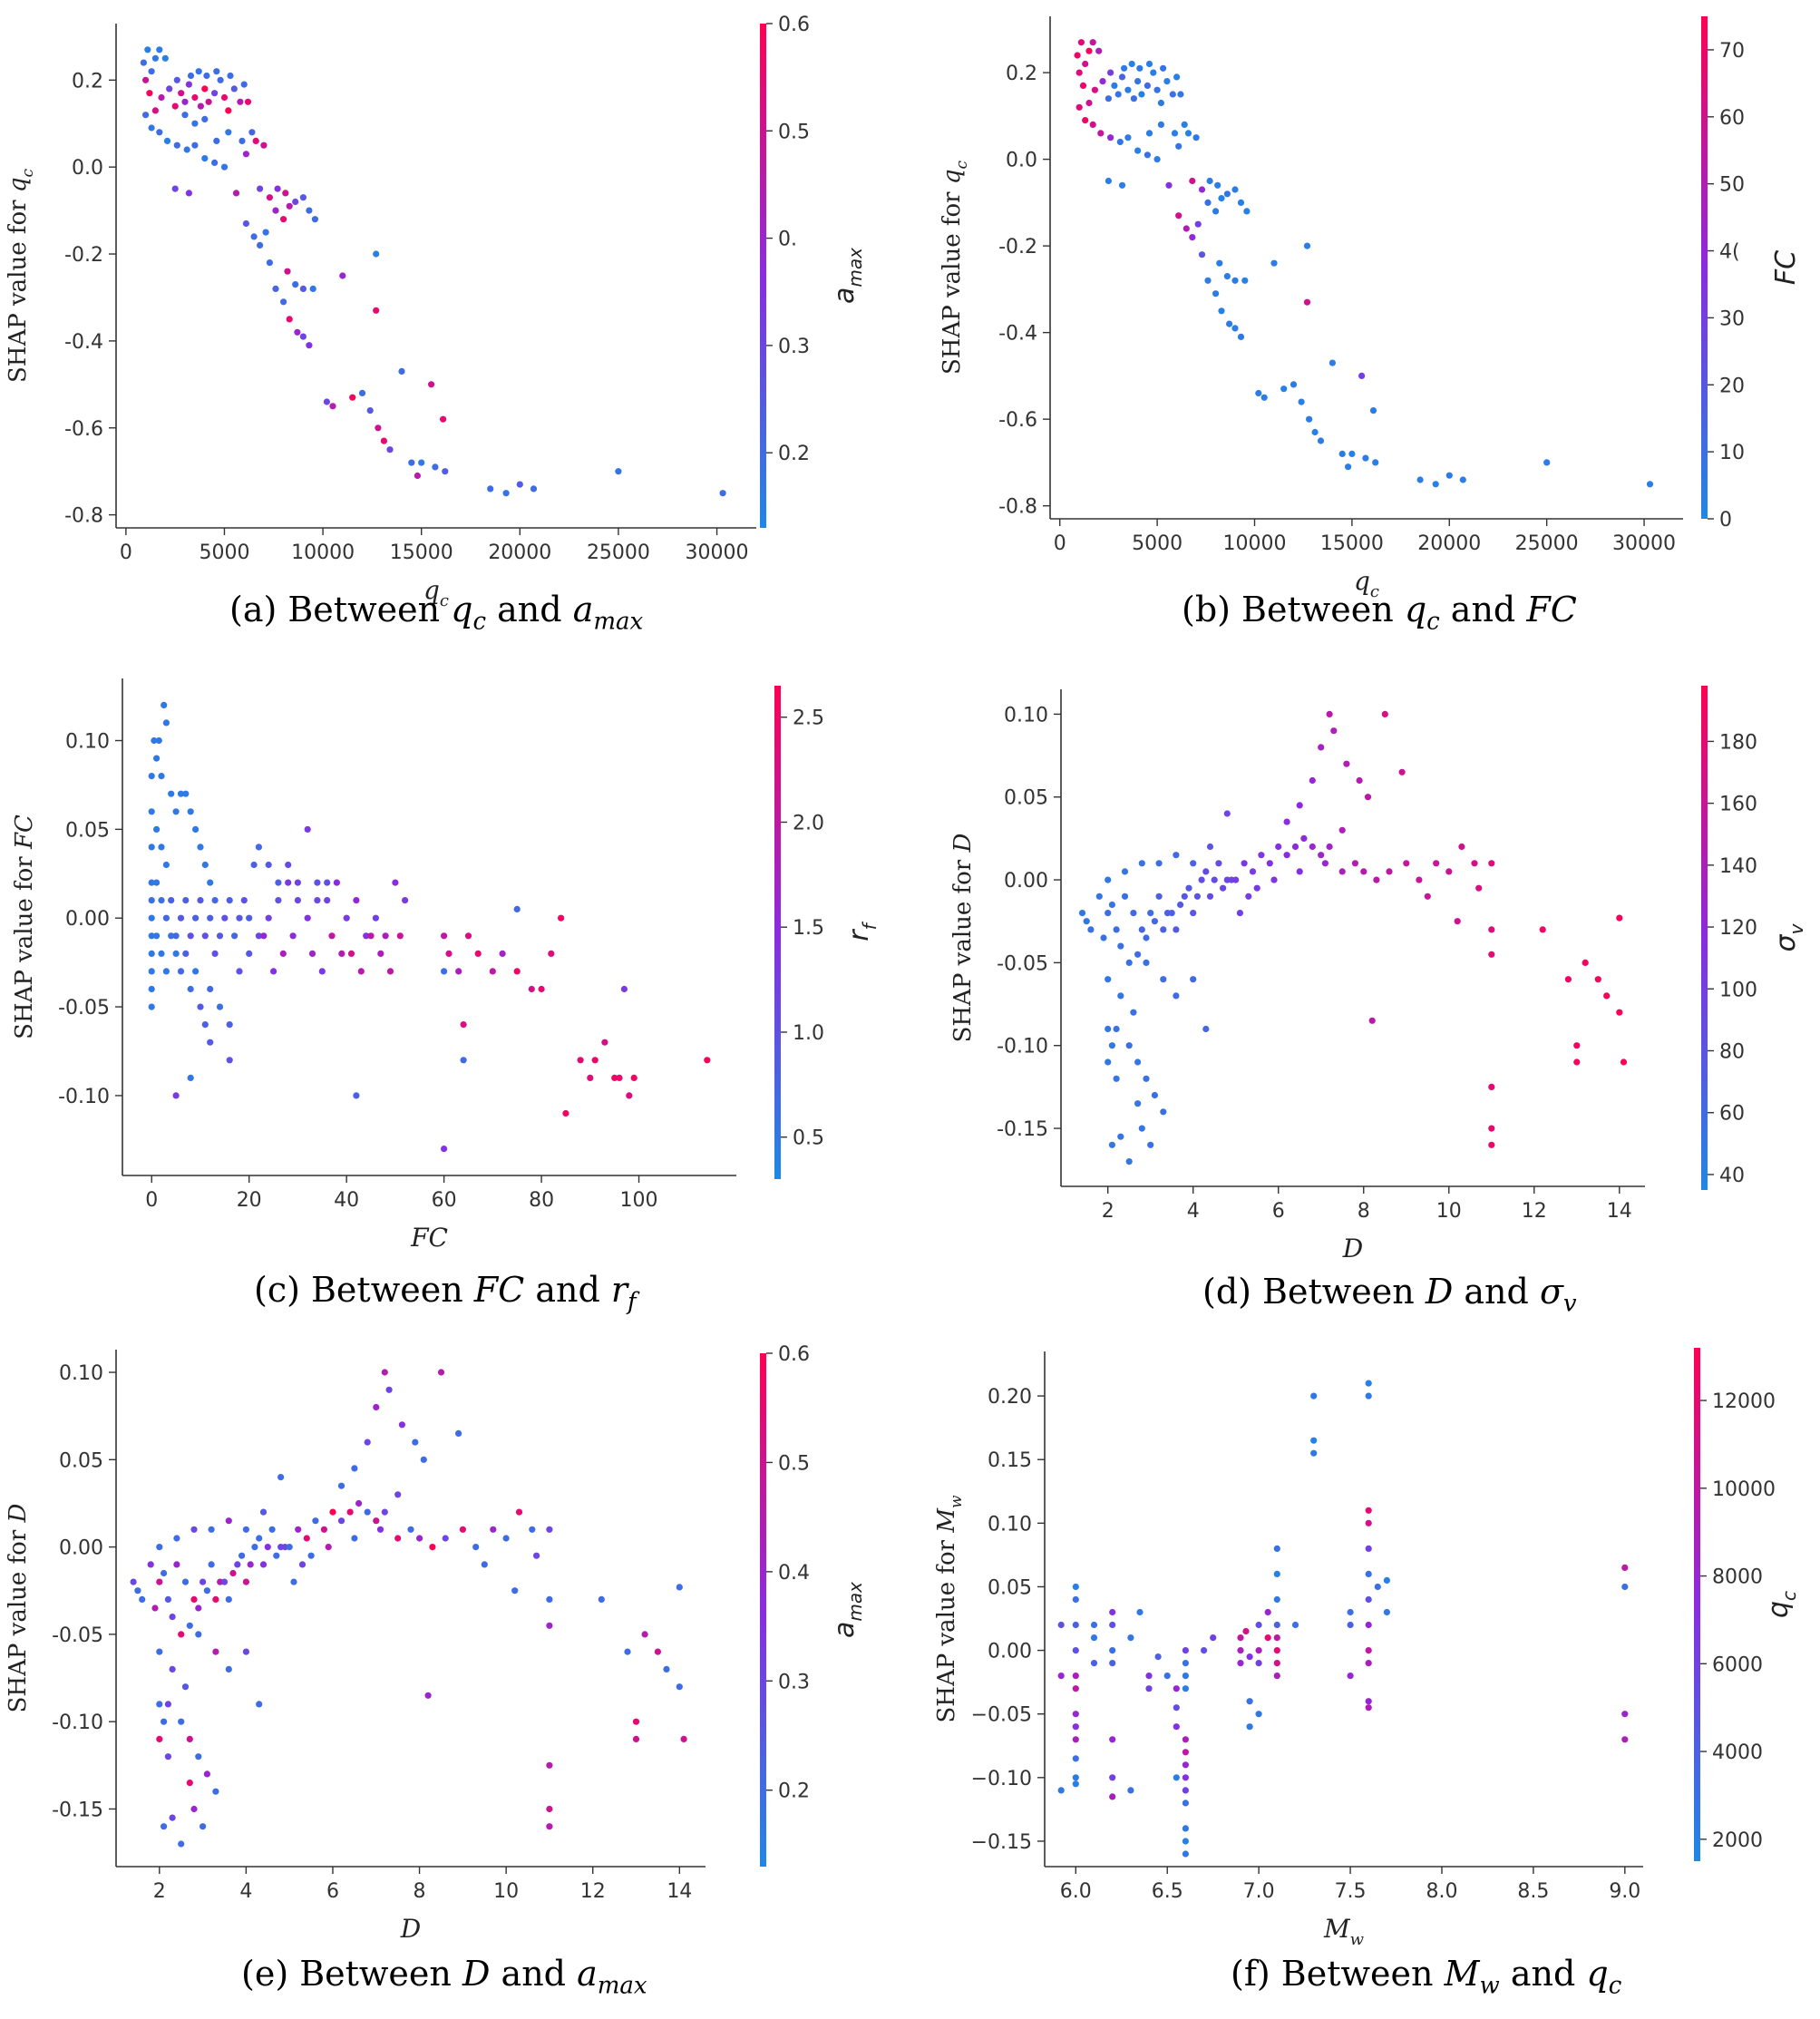  What do you see at coordinates (1737, 1841) in the screenshot?
I see `colorbar-tick-label: 2000` at bounding box center [1737, 1841].